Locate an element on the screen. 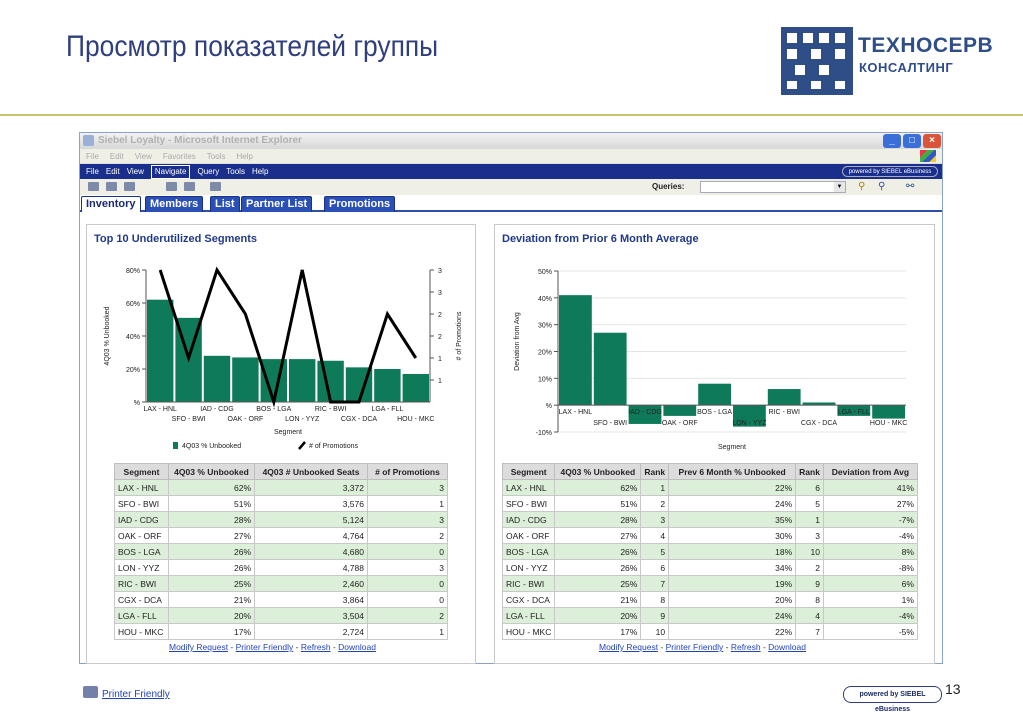  segment-cell: LON - YYZ is located at coordinates (528, 567).